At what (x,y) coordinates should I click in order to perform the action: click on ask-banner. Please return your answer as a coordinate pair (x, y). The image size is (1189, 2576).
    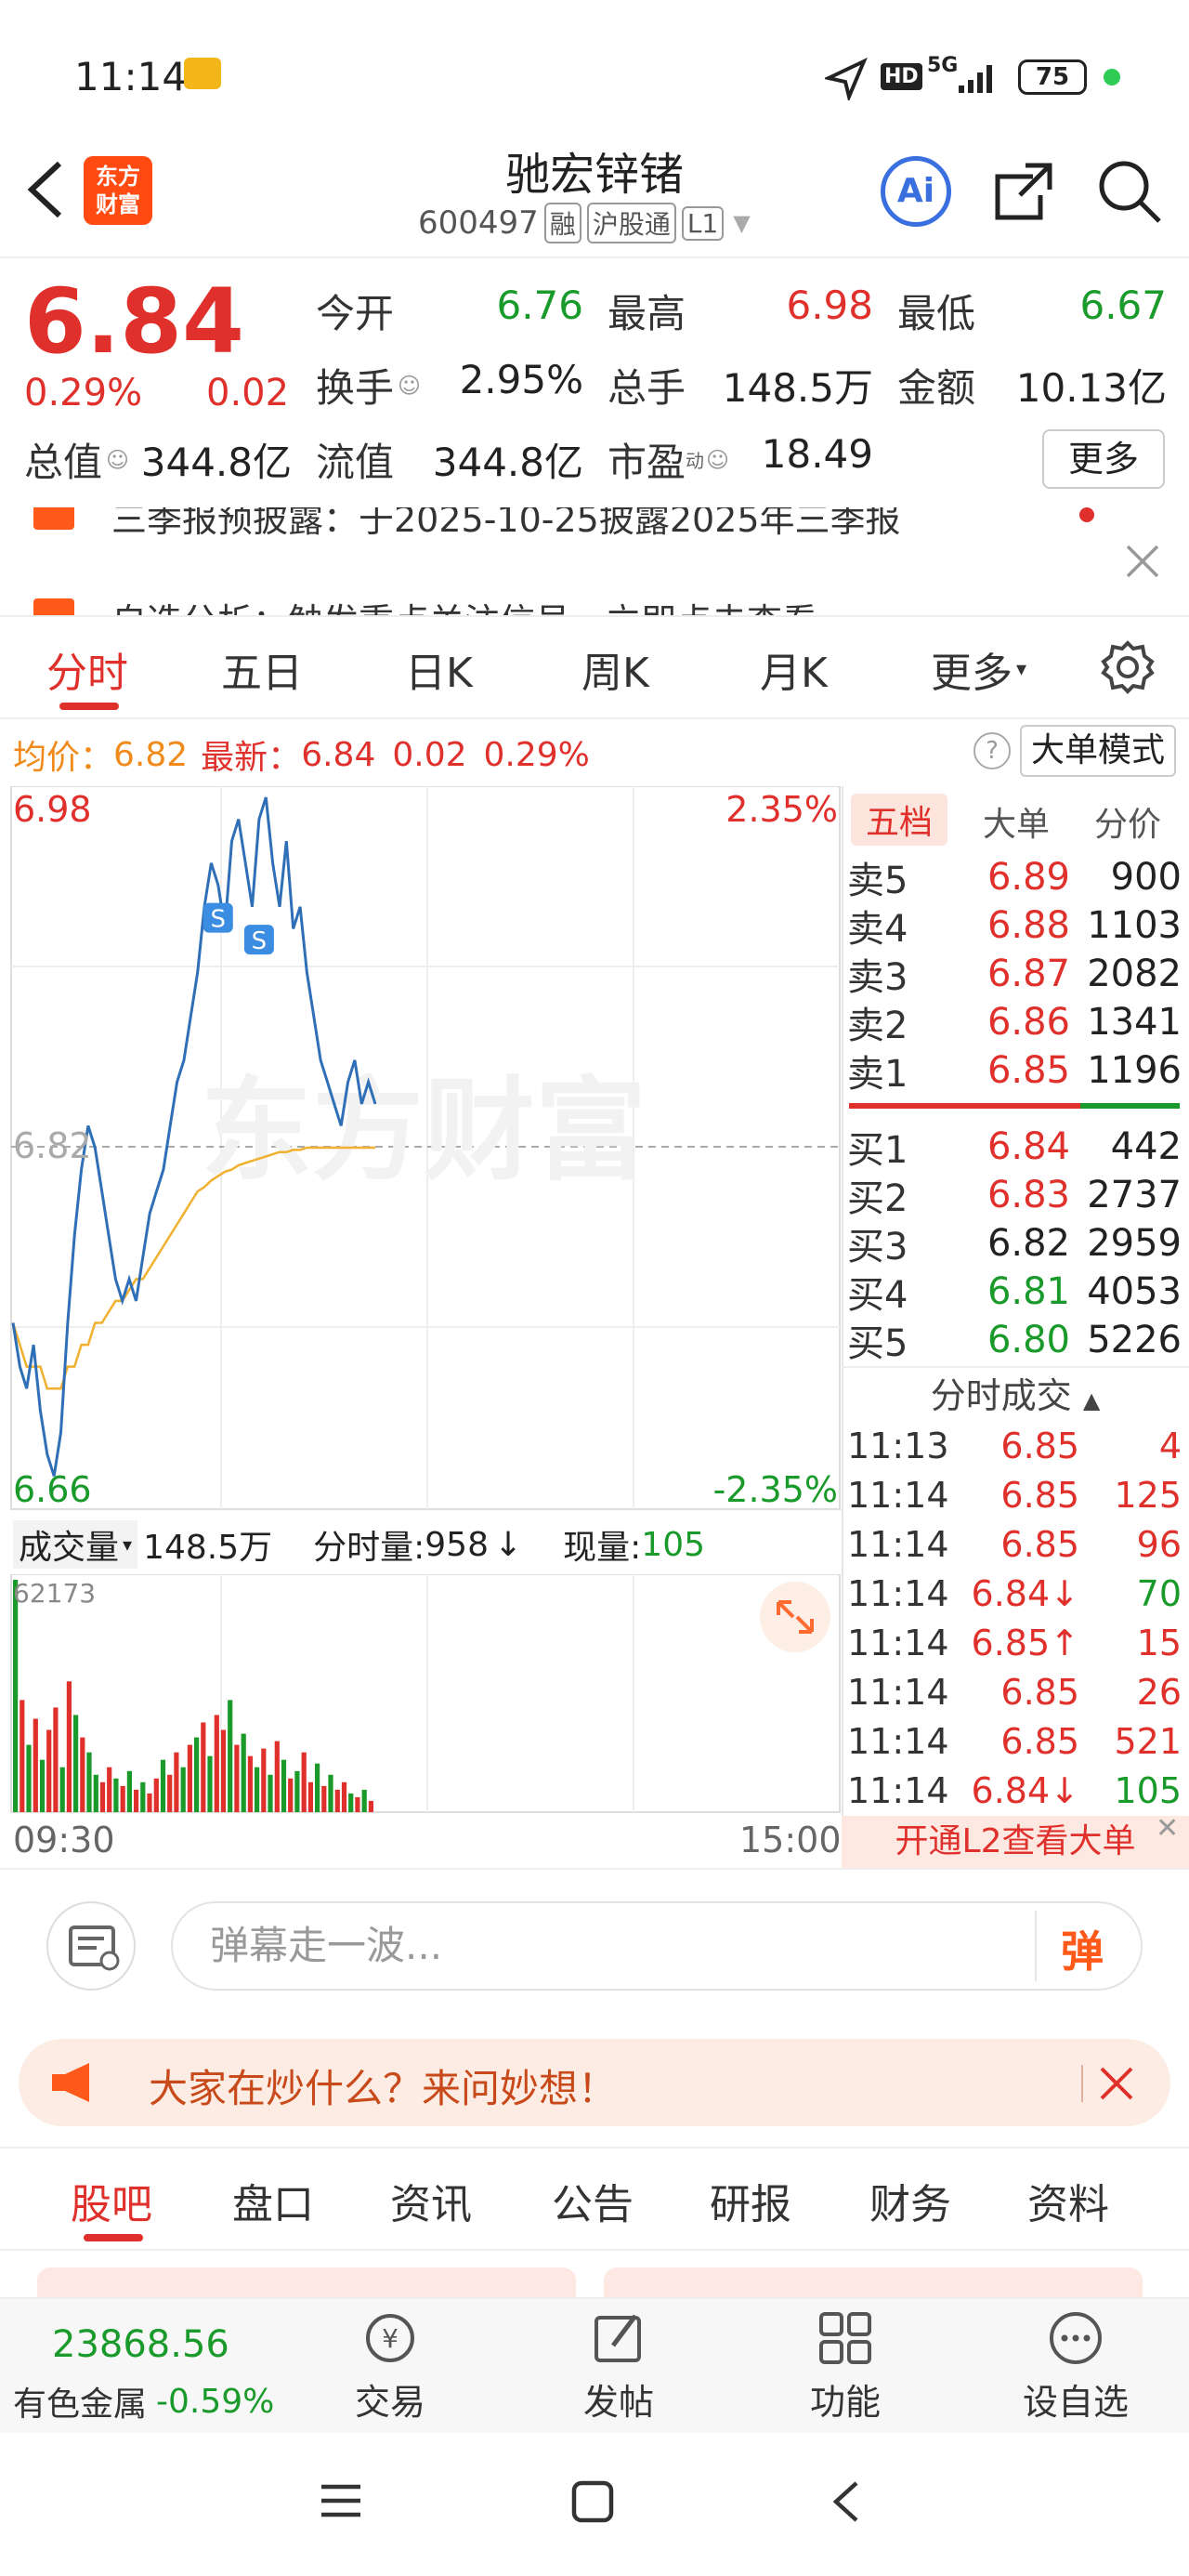
    Looking at the image, I should click on (594, 2082).